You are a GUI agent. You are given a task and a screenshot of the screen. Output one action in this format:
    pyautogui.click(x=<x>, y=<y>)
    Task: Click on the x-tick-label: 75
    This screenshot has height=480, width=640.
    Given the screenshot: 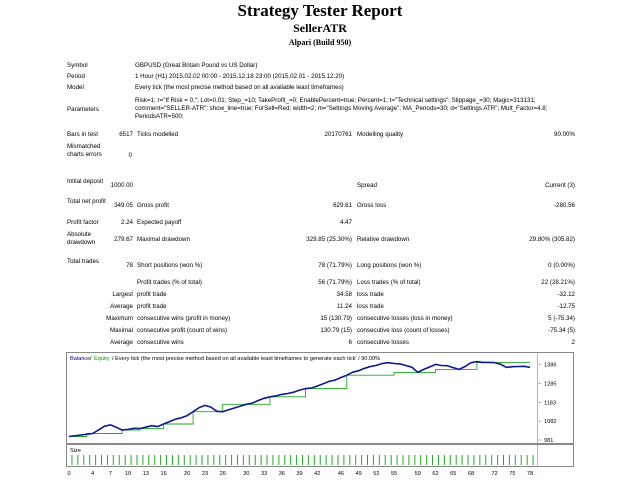 What is the action you would take?
    pyautogui.click(x=512, y=474)
    